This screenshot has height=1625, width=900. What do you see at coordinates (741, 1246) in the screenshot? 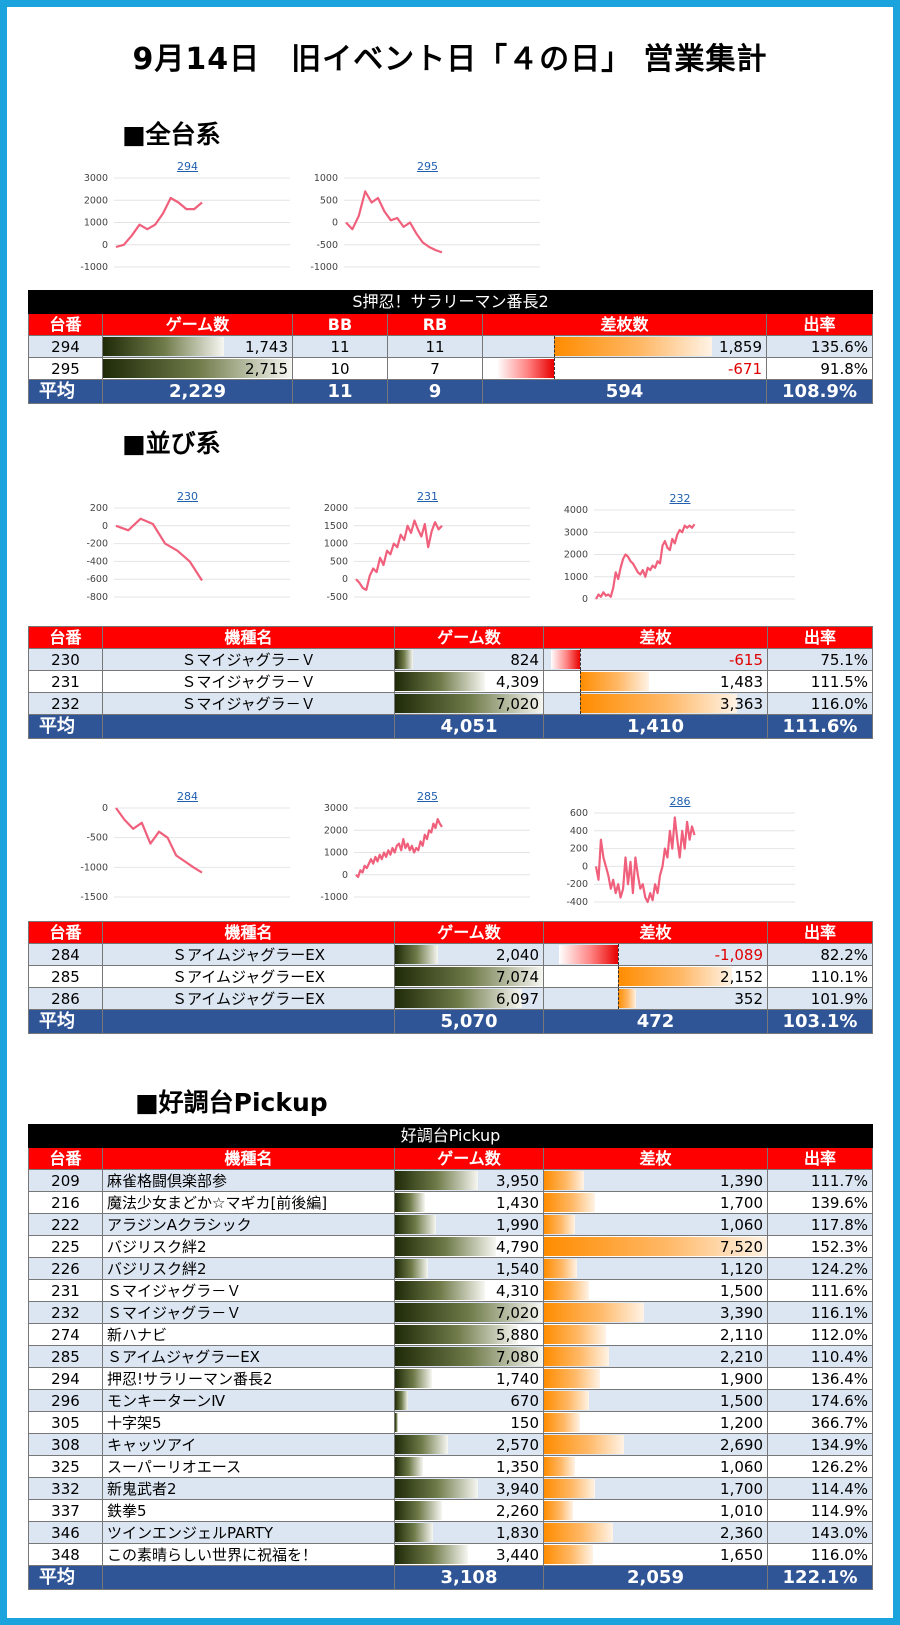
I see `diff-value: 7,520` at bounding box center [741, 1246].